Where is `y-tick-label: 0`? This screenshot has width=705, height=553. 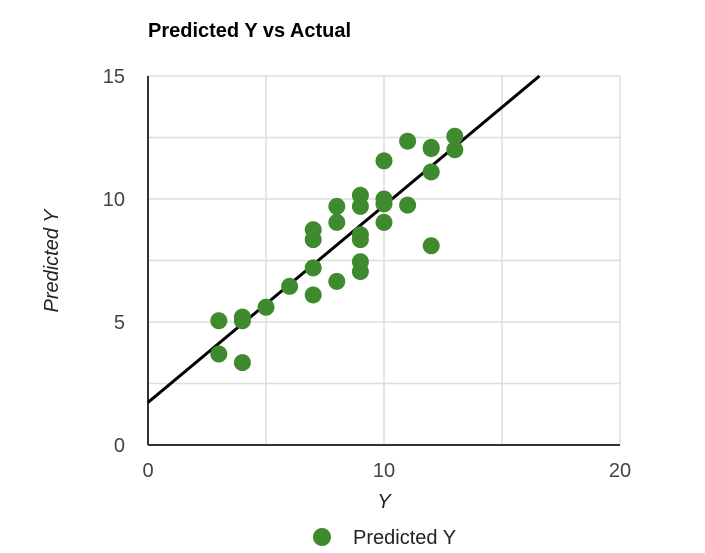
y-tick-label: 0 is located at coordinates (119, 446).